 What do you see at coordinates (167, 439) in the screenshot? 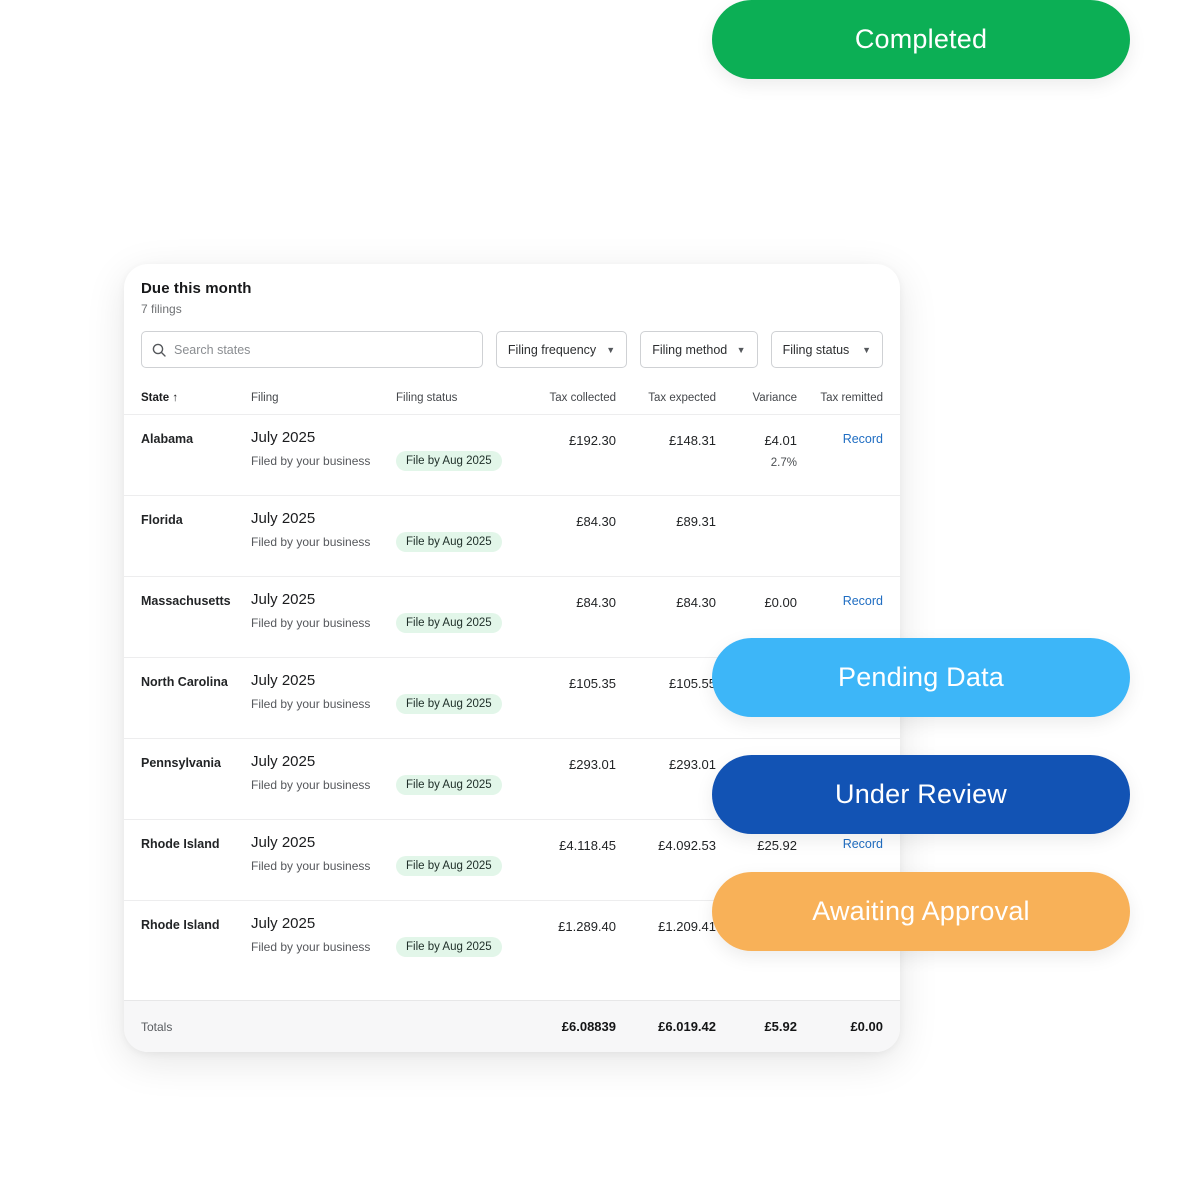
I see `state-cell: Alabama` at bounding box center [167, 439].